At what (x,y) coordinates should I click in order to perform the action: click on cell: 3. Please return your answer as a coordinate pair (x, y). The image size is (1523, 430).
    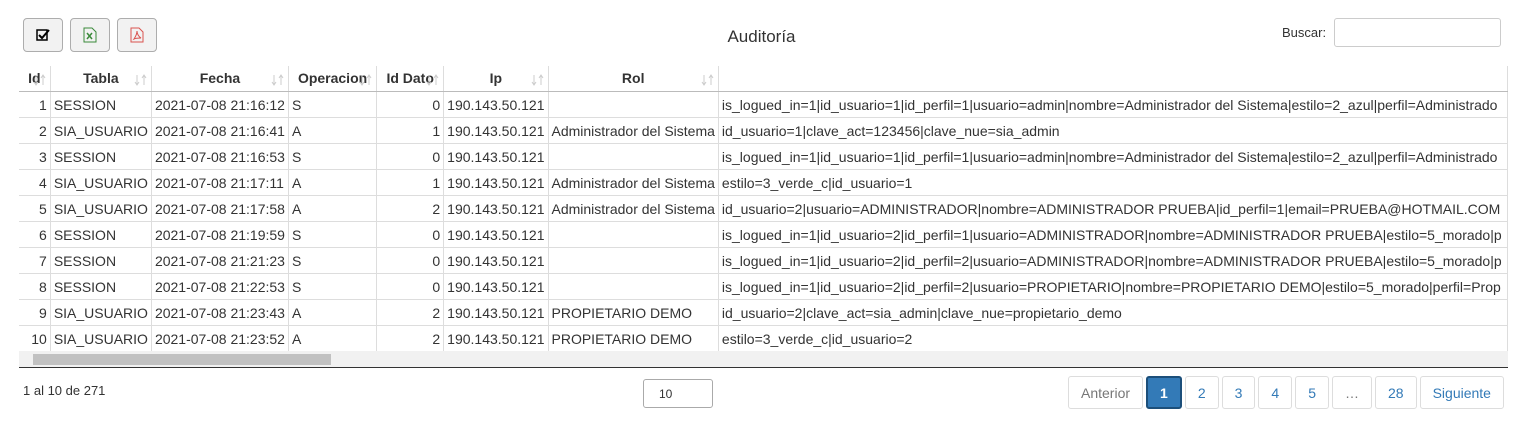
    Looking at the image, I should click on (35, 156).